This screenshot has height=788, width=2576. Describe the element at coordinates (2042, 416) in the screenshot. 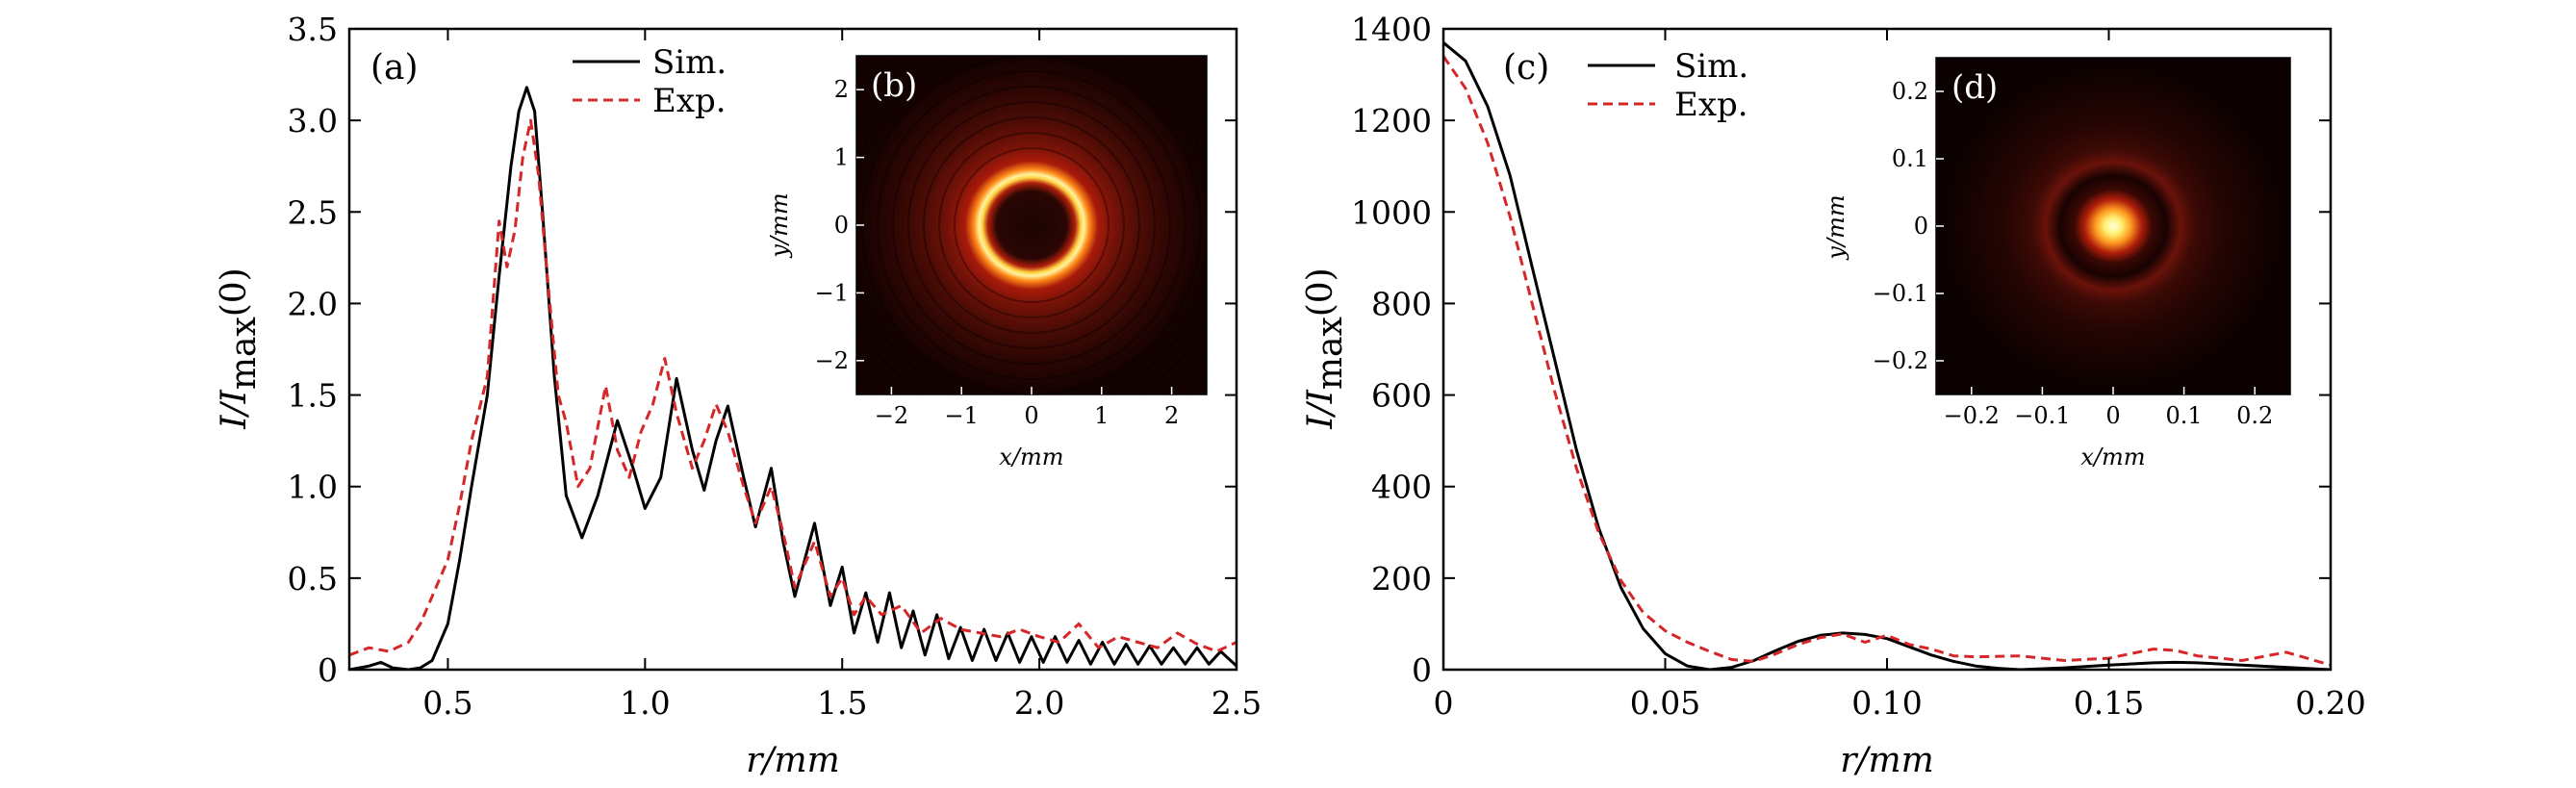

I see `inset-d-x-tick-label: −0.1` at that location.